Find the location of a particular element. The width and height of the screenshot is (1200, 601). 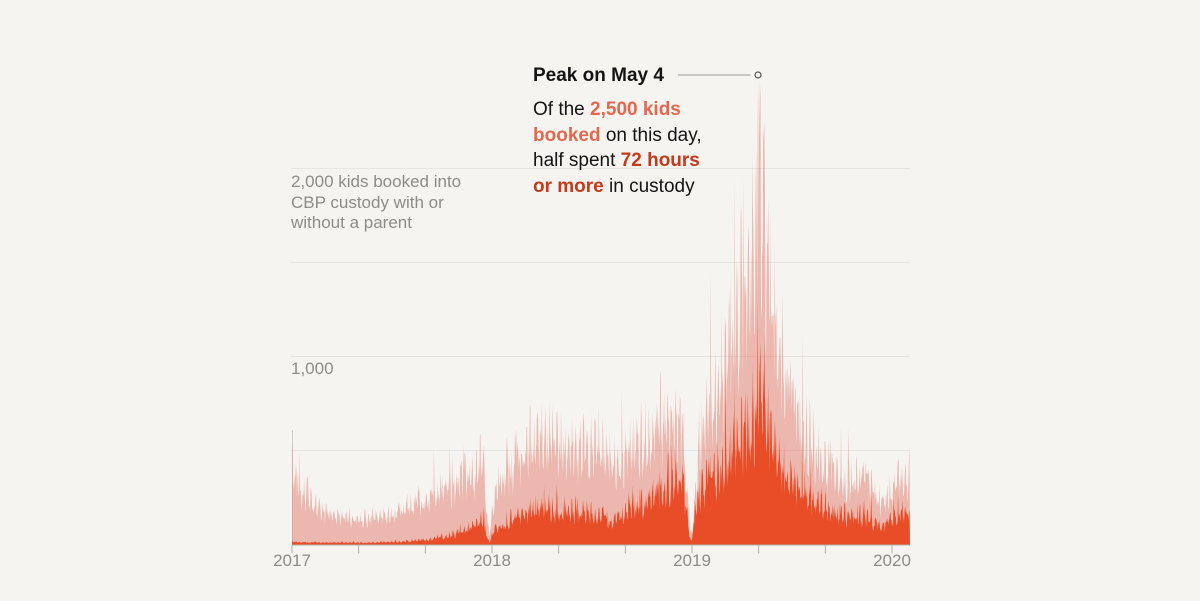

annotation-line: booked on this day, is located at coordinates (617, 136).